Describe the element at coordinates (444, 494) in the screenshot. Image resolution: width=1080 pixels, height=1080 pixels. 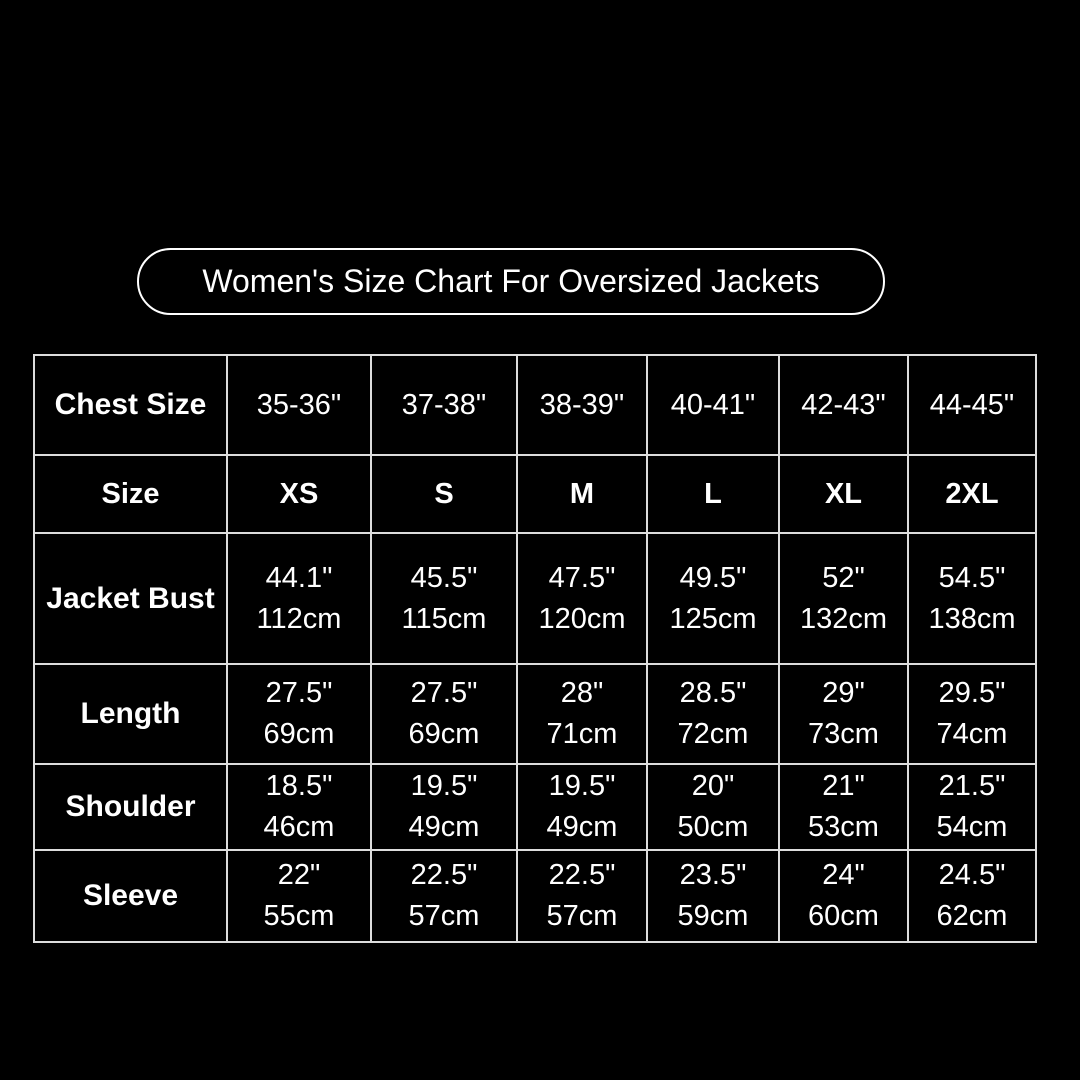
I see `table-cell: S` at that location.